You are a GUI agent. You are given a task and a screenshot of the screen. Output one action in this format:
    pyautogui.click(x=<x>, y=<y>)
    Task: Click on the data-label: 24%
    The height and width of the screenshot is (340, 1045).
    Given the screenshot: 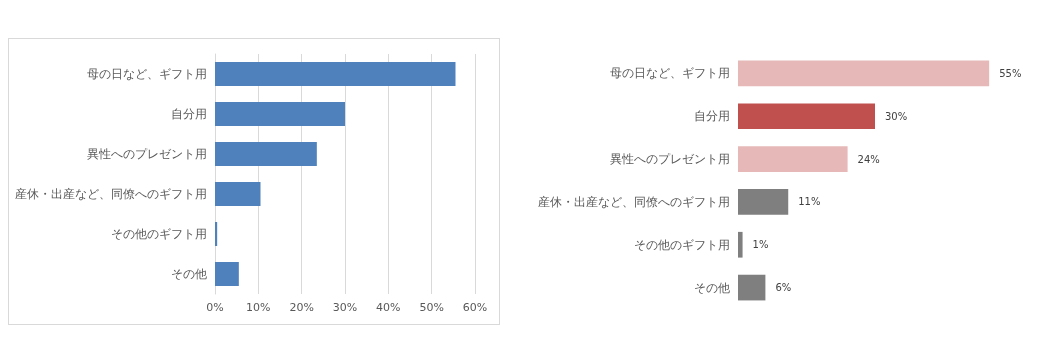 What is the action you would take?
    pyautogui.click(x=868, y=159)
    